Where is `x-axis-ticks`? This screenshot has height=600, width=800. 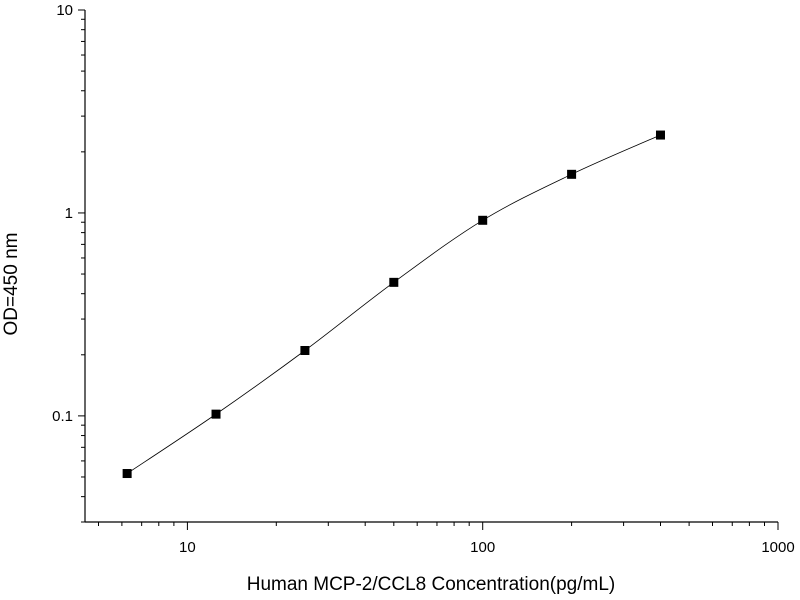
x-axis-ticks is located at coordinates (438, 526).